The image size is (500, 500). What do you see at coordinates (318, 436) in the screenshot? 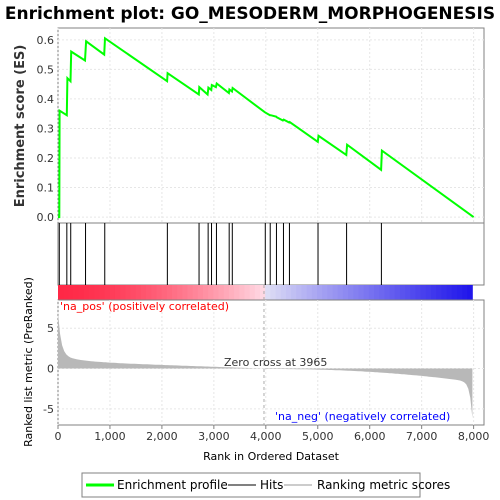
I see `x-tick-label: 5,000` at bounding box center [318, 436].